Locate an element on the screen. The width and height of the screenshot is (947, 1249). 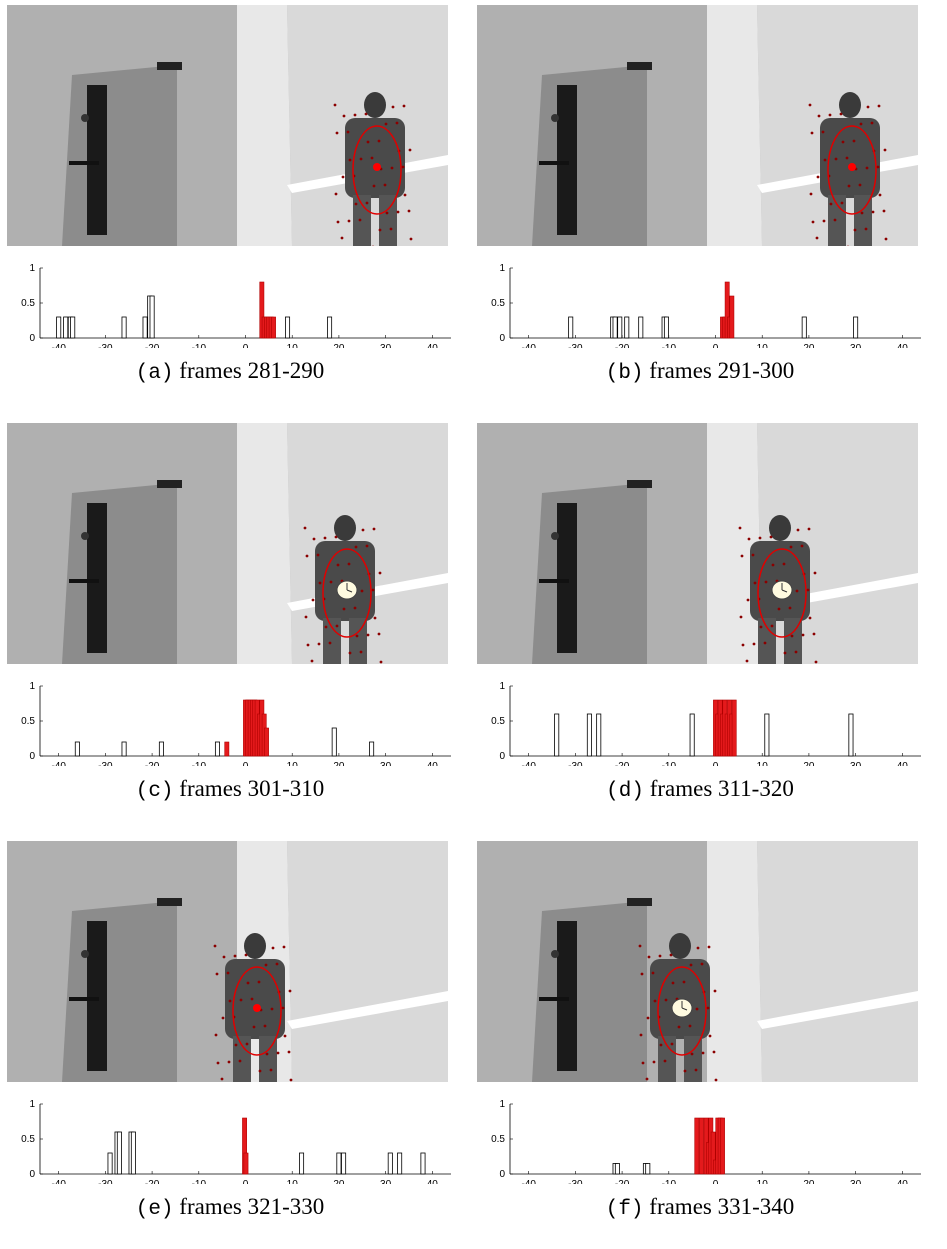
panel-caption: (a) frames 281-290 is located at coordinates (230, 371).